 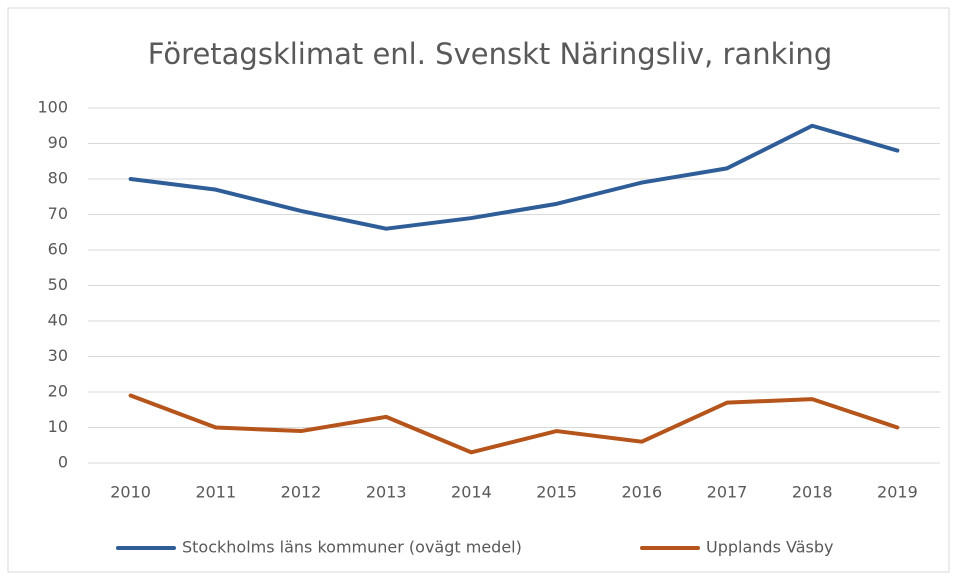 I want to click on legend-label: Upplands Väsby, so click(x=769, y=547).